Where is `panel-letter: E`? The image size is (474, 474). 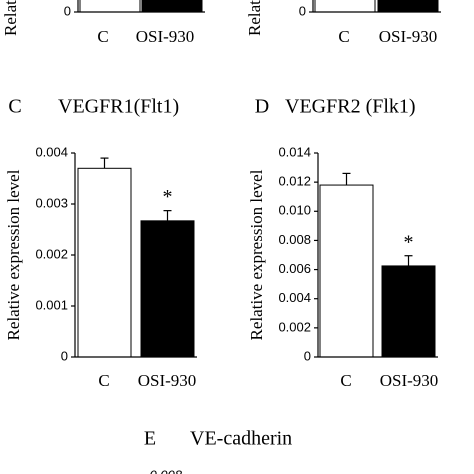 panel-letter: E is located at coordinates (150, 439).